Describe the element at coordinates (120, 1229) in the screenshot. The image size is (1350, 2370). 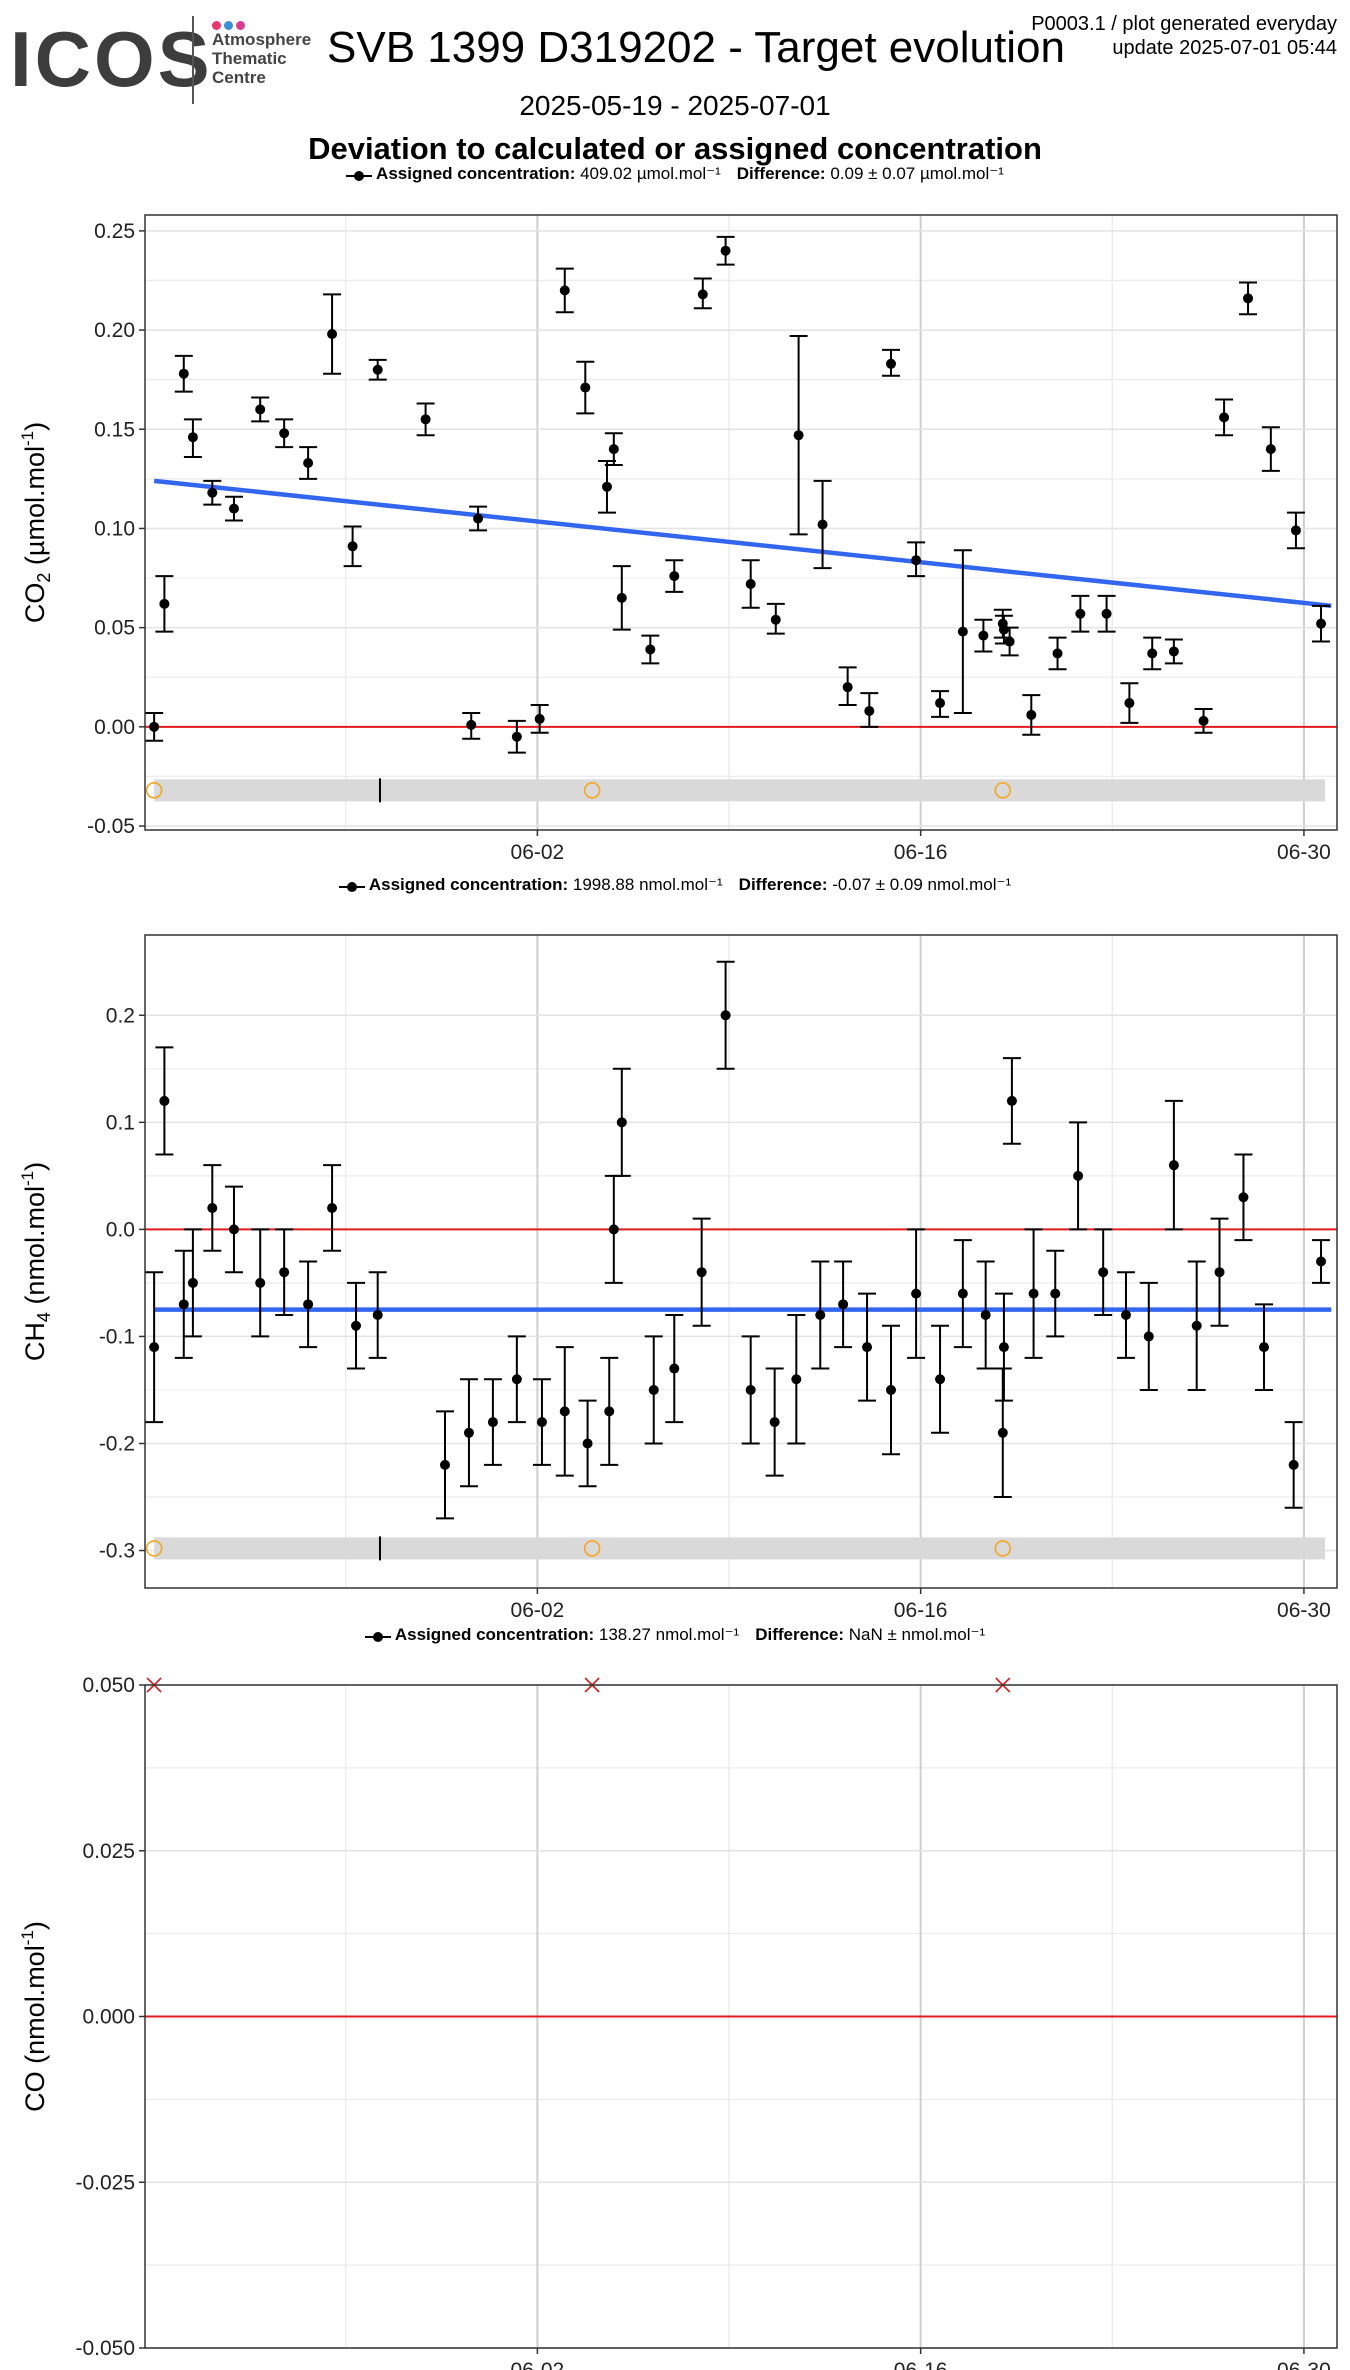
I see `y-tick-label: 0.0` at that location.